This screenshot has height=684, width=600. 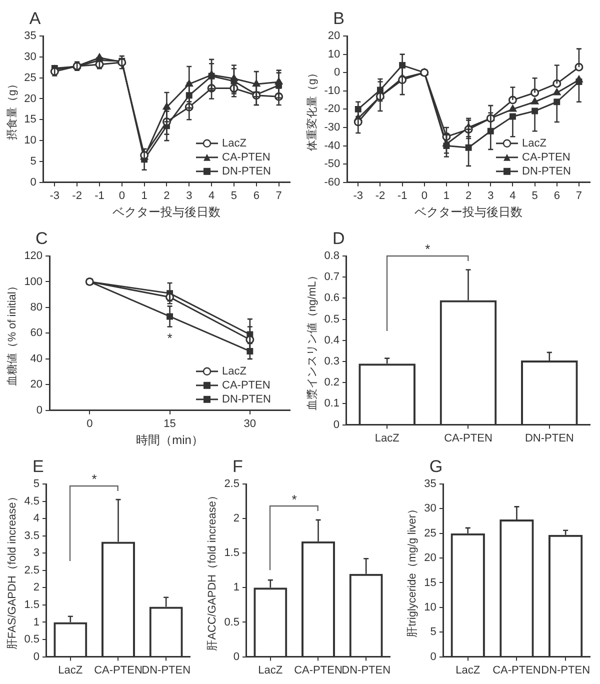 I want to click on x-axis-title: 時間（min）, so click(x=170, y=440).